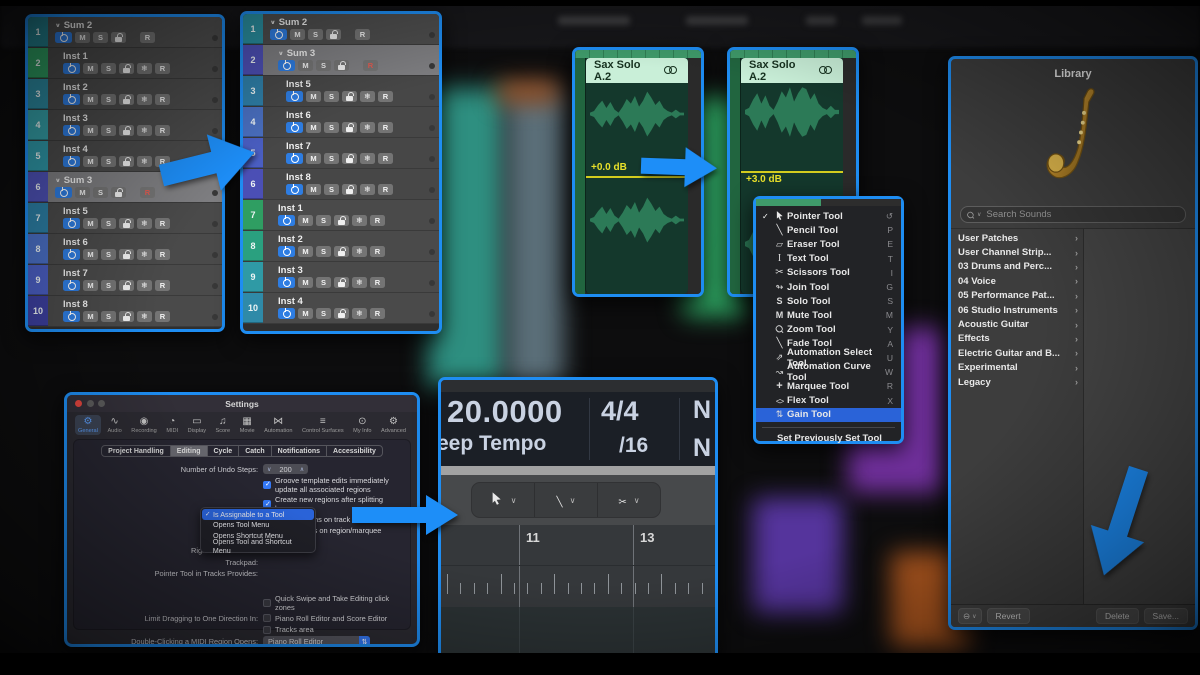  What do you see at coordinates (247, 425) in the screenshot?
I see `settings-tab-movie: ▦ Movie` at bounding box center [247, 425].